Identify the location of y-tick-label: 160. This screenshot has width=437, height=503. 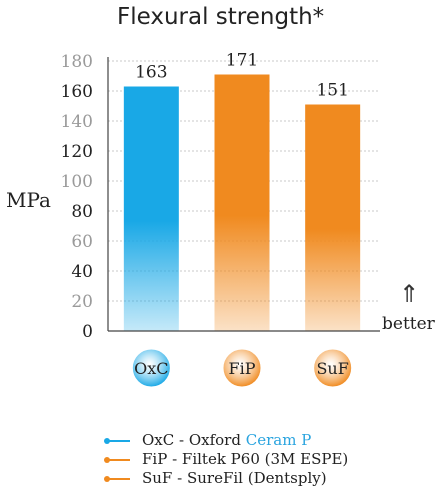
(77, 92).